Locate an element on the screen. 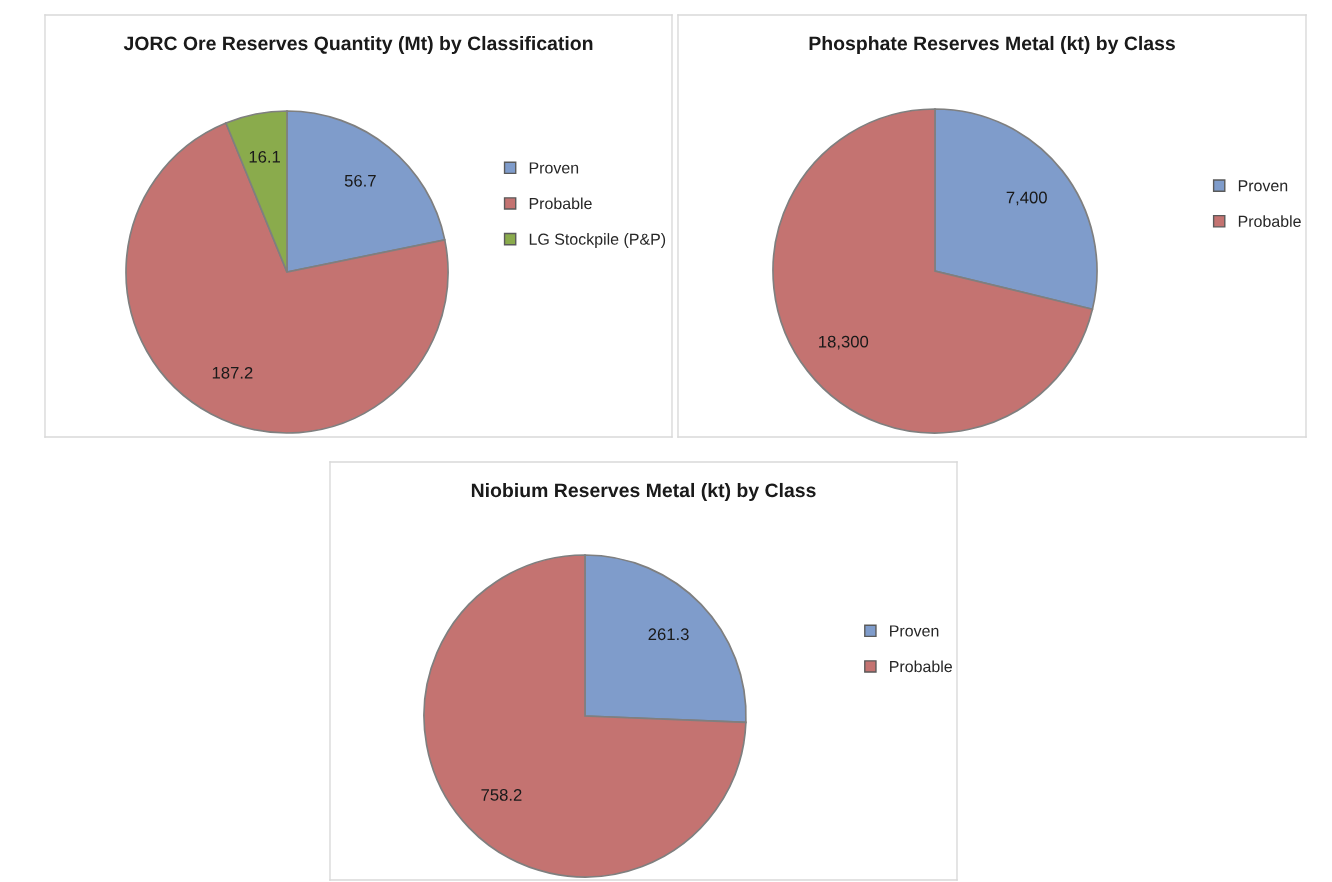 Image resolution: width=1332 pixels, height=882 pixels. chart-title: JORC Ore Reserves Quantity (Mt) by Classification is located at coordinates (358, 45).